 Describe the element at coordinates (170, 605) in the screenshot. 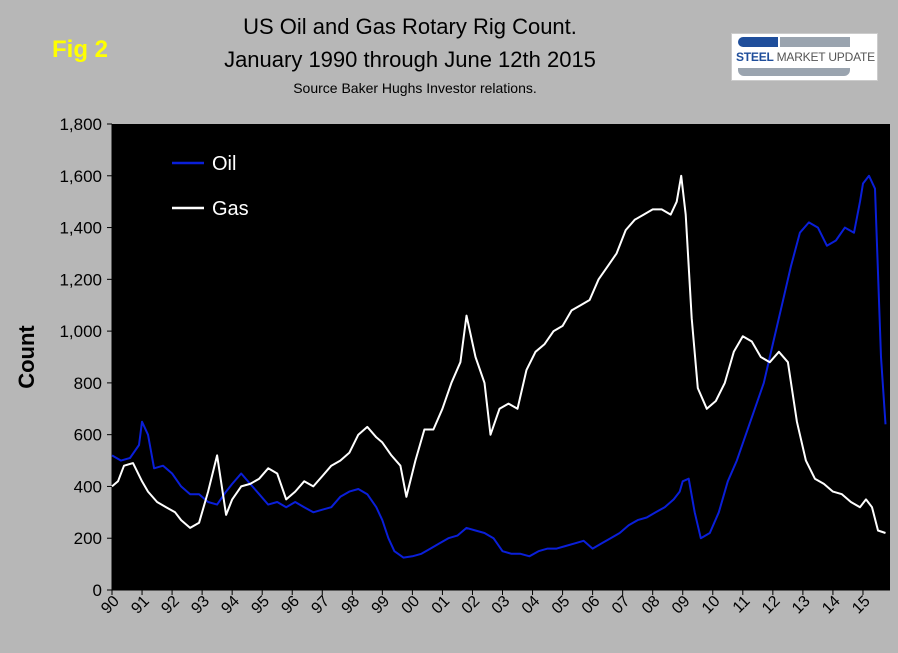

I see `x-tick-label: 92` at that location.